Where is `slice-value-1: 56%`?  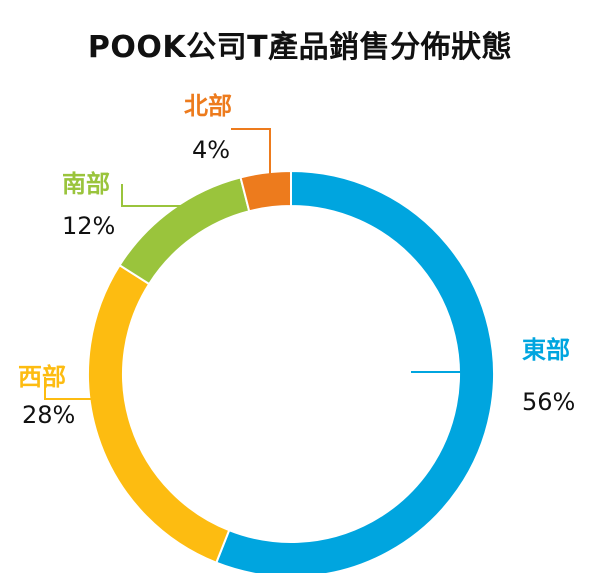
slice-value-1: 56% is located at coordinates (548, 402).